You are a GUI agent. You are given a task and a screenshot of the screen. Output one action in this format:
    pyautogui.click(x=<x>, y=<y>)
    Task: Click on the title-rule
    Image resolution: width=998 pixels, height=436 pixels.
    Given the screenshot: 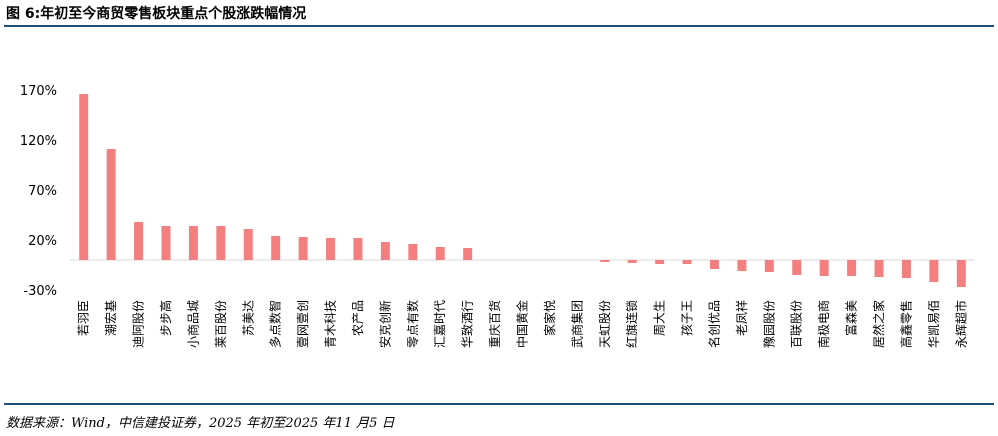 What is the action you would take?
    pyautogui.click(x=499, y=26)
    